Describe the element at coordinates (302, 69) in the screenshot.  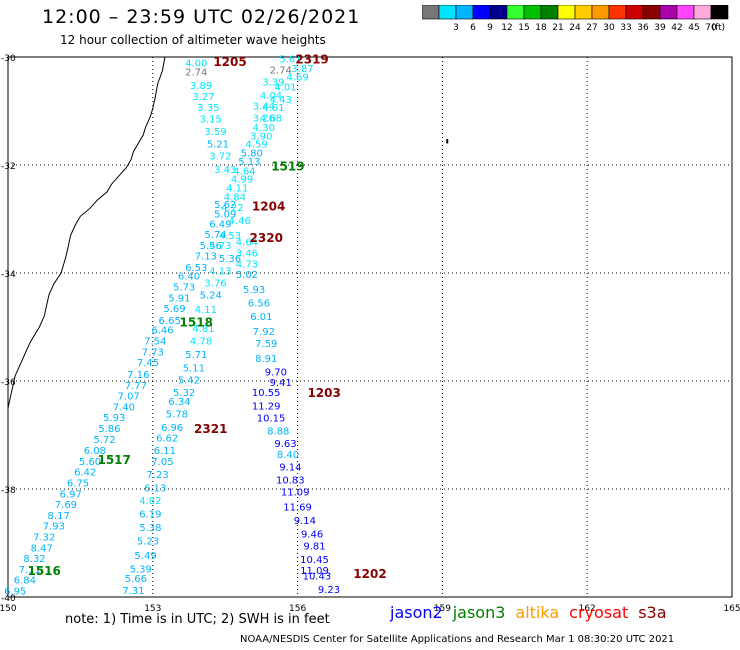
I see `wave-height-value: 3.87` at that location.